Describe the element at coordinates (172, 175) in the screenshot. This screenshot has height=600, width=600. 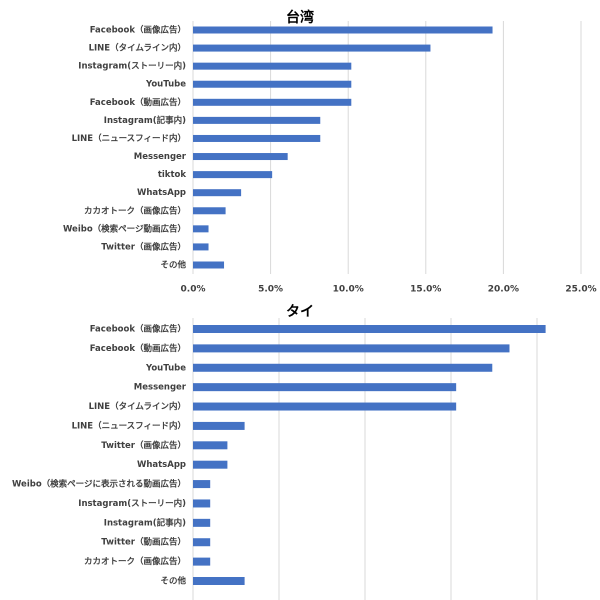
I see `y-tick-label: tiktok` at that location.